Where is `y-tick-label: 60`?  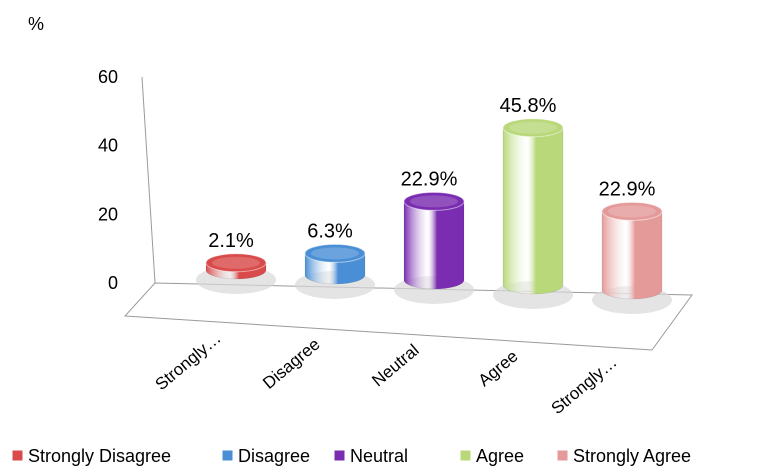 y-tick-label: 60 is located at coordinates (108, 77).